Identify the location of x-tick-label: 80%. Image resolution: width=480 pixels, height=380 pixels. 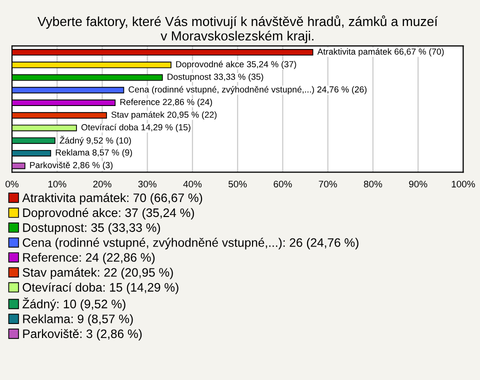
(373, 184).